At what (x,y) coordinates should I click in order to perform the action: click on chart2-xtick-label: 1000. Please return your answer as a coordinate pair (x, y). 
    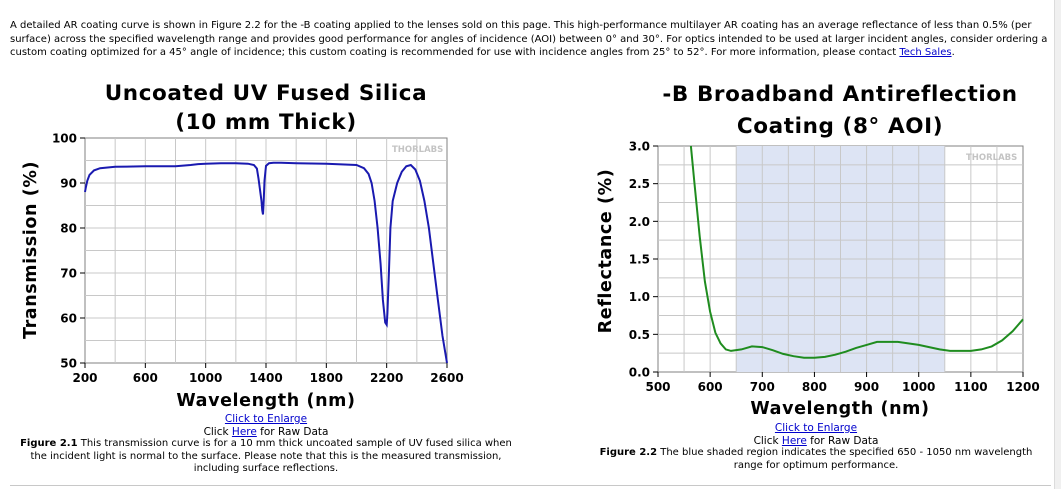
    Looking at the image, I should click on (918, 387).